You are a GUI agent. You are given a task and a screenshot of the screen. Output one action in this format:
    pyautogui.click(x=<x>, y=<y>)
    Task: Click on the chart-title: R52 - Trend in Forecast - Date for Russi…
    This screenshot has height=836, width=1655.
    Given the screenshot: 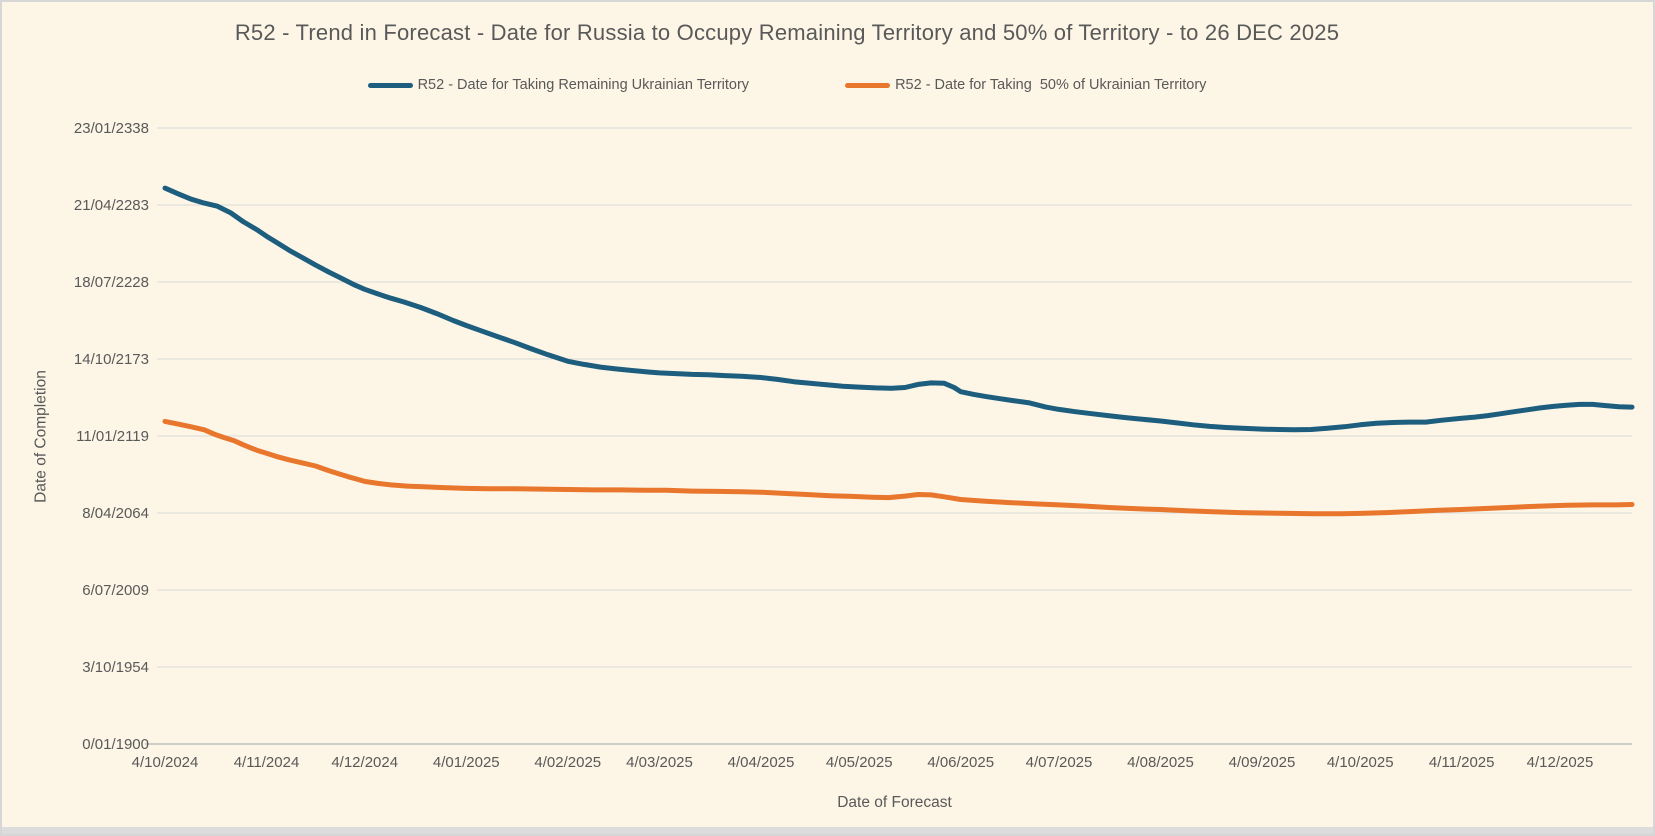 What is the action you would take?
    pyautogui.click(x=787, y=32)
    